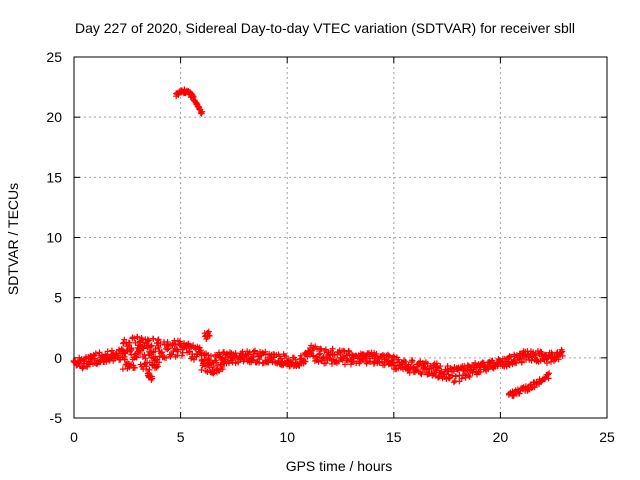 The width and height of the screenshot is (640, 480). I want to click on y-tick-label: 20, so click(54, 117).